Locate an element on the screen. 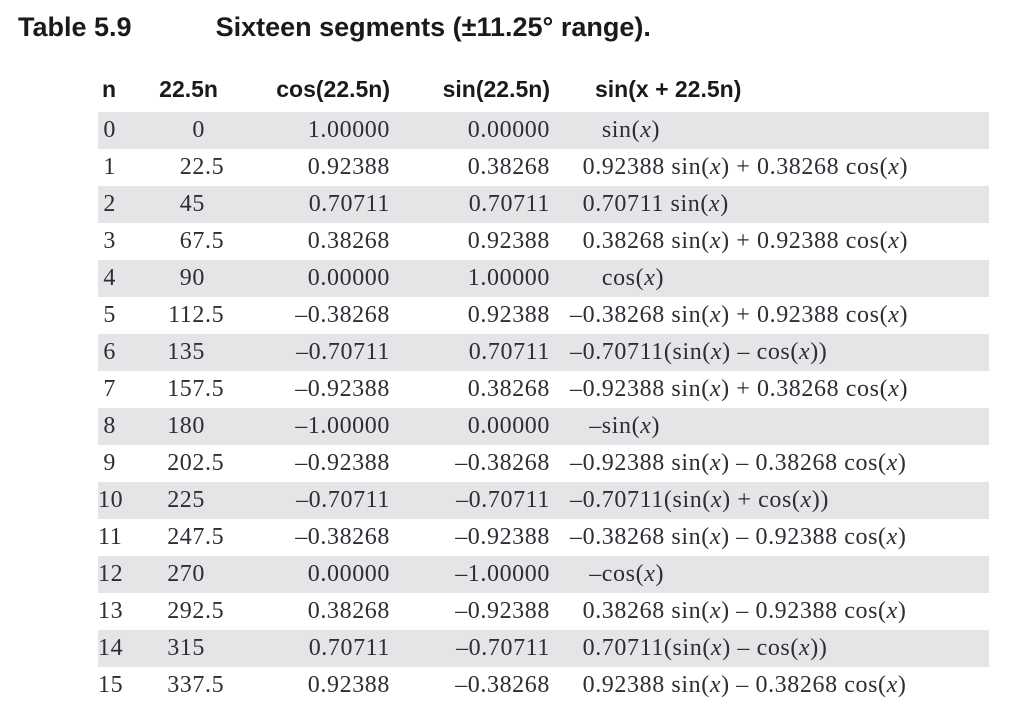 This screenshot has width=1015, height=709. cell-deg: 0 is located at coordinates (198, 130).